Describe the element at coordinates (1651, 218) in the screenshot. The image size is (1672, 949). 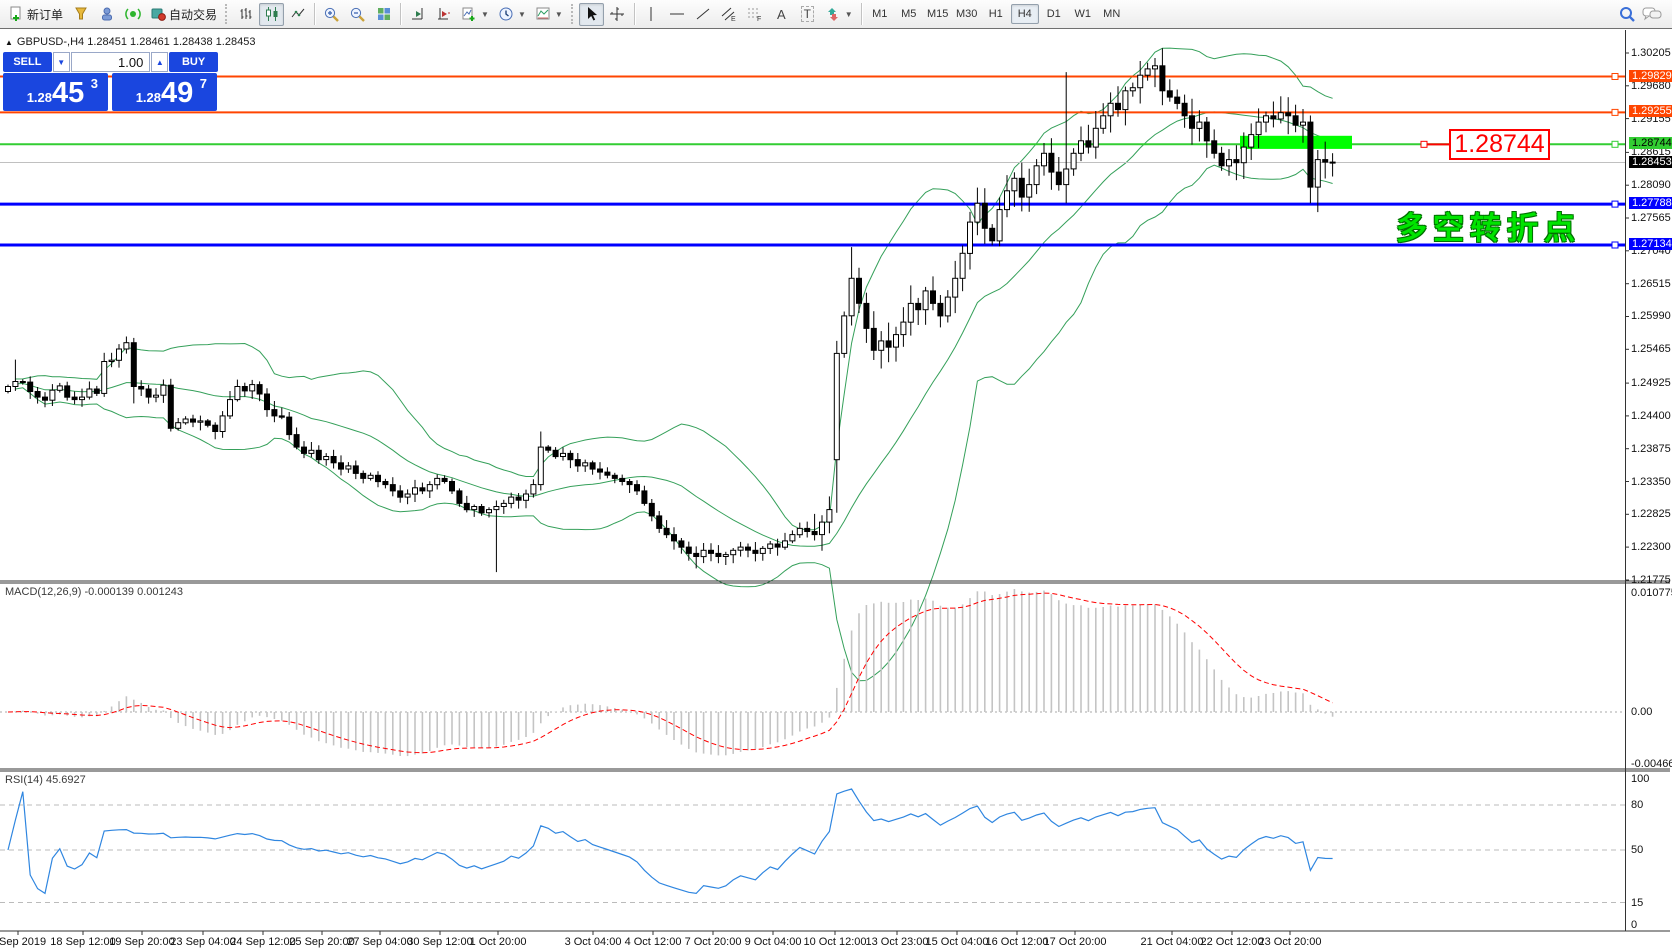
I see `price-tick-label: 1.27565` at that location.